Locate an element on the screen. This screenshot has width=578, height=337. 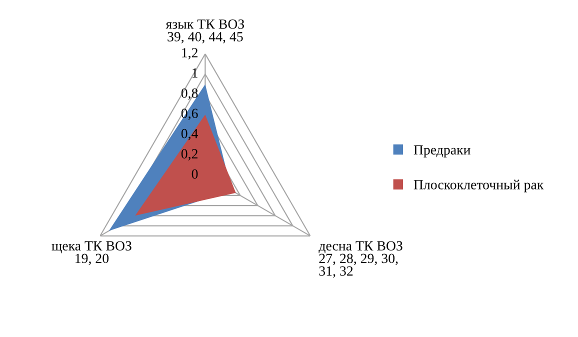
y-tick-label: 1,2 is located at coordinates (190, 54).